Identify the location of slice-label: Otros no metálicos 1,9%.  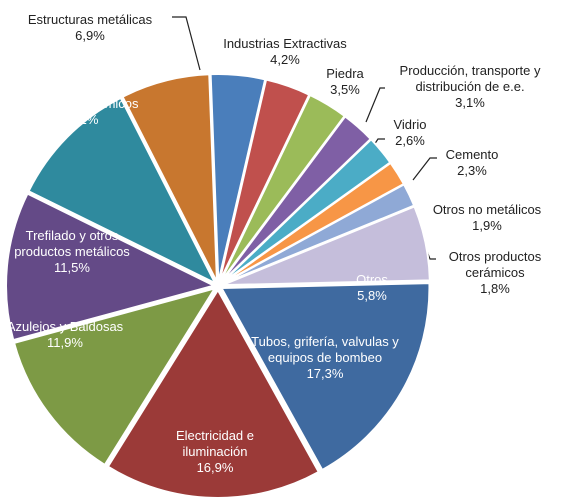
(487, 218).